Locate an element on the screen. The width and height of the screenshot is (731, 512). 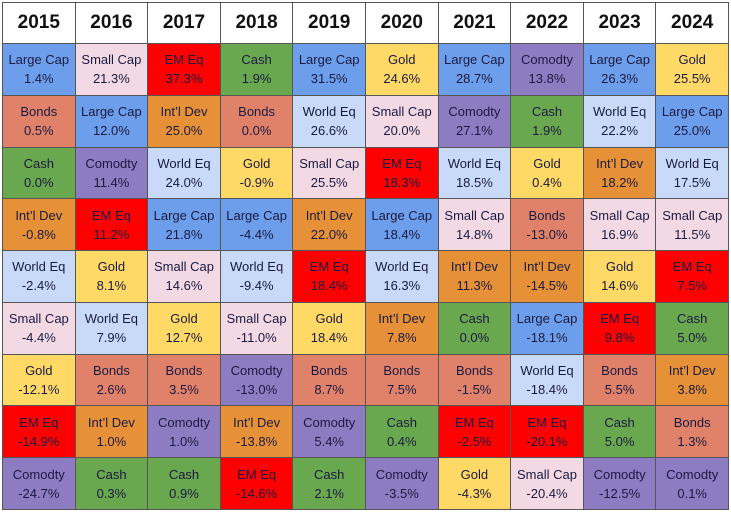
asset-return: 12.7% is located at coordinates (184, 338).